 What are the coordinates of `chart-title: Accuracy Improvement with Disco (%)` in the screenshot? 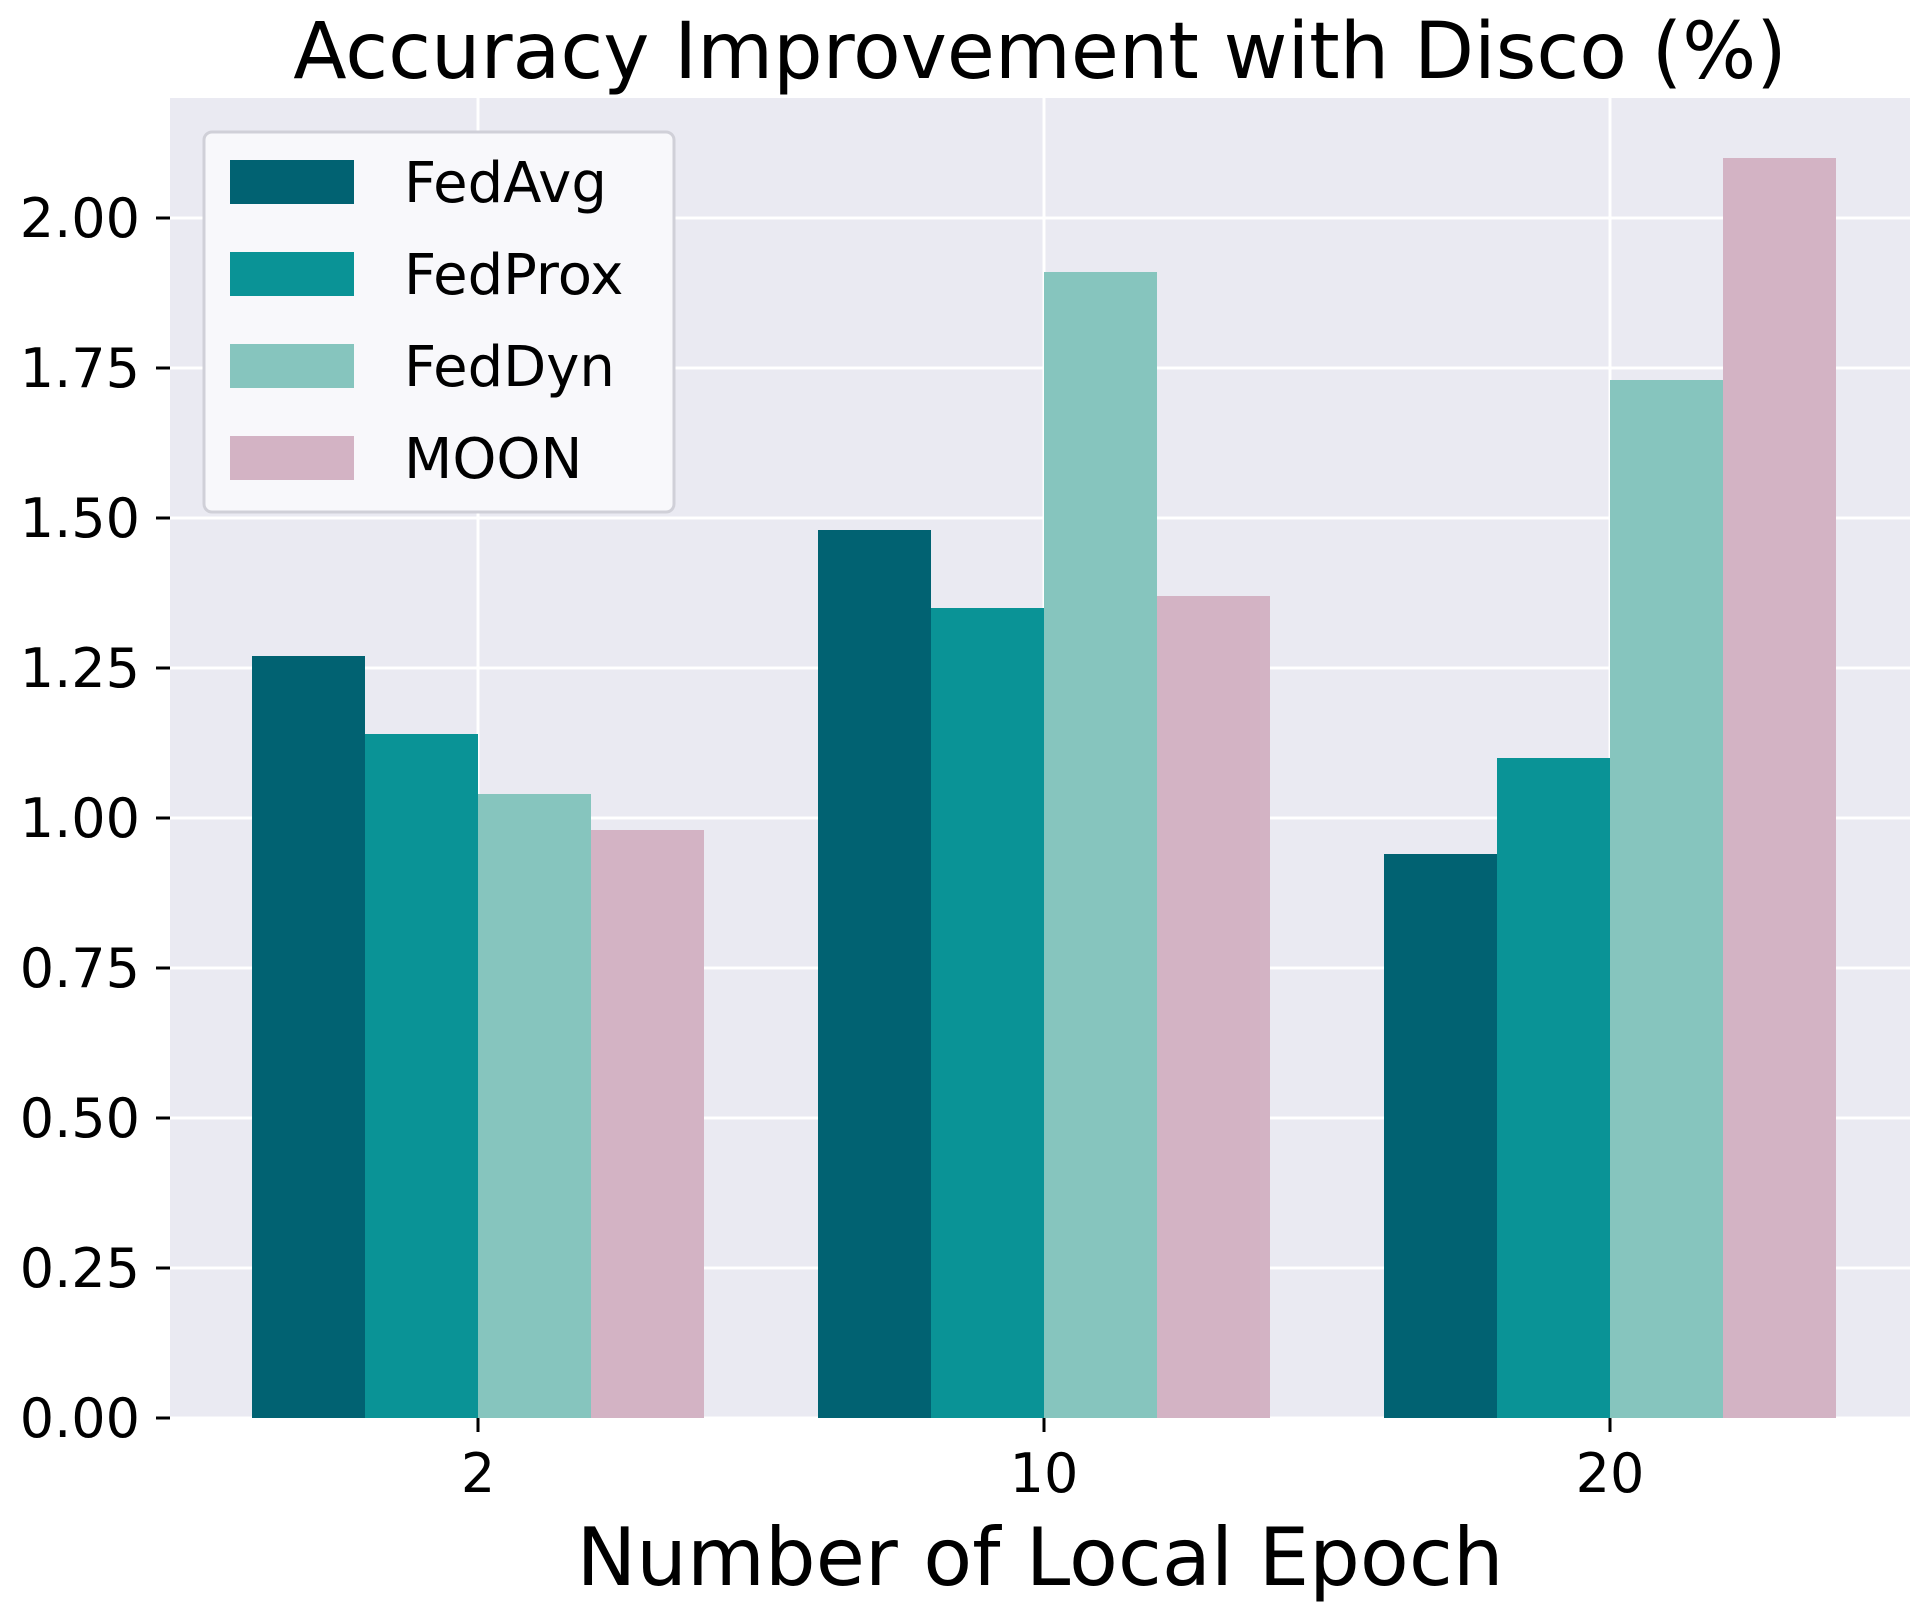 It's located at (1039, 52).